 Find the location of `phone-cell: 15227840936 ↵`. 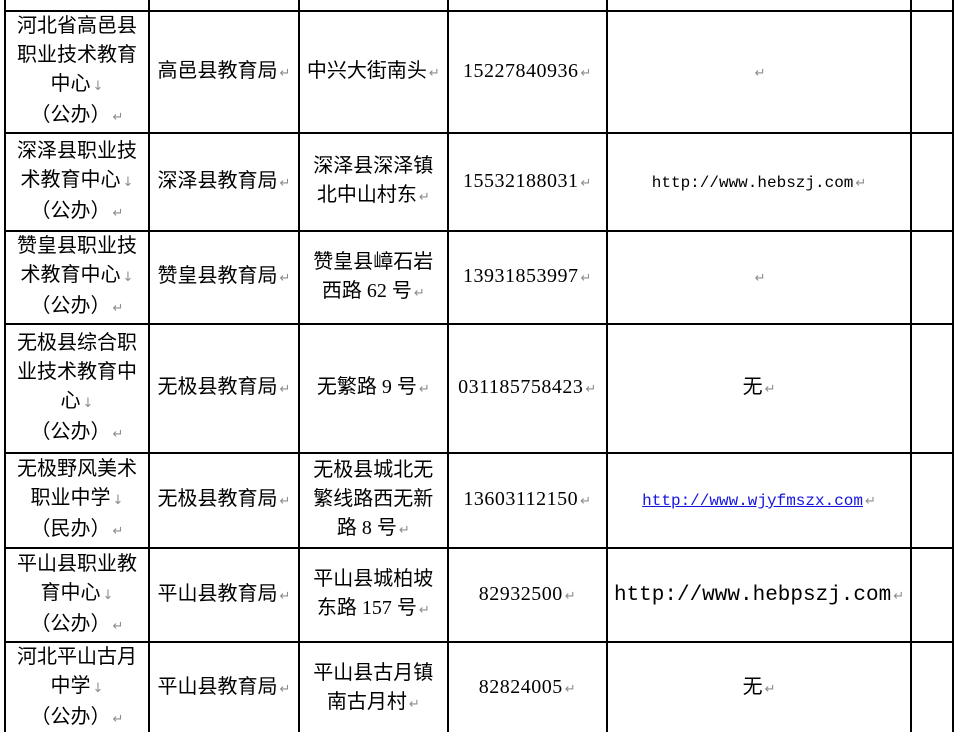

phone-cell: 15227840936 ↵ is located at coordinates (527, 72).